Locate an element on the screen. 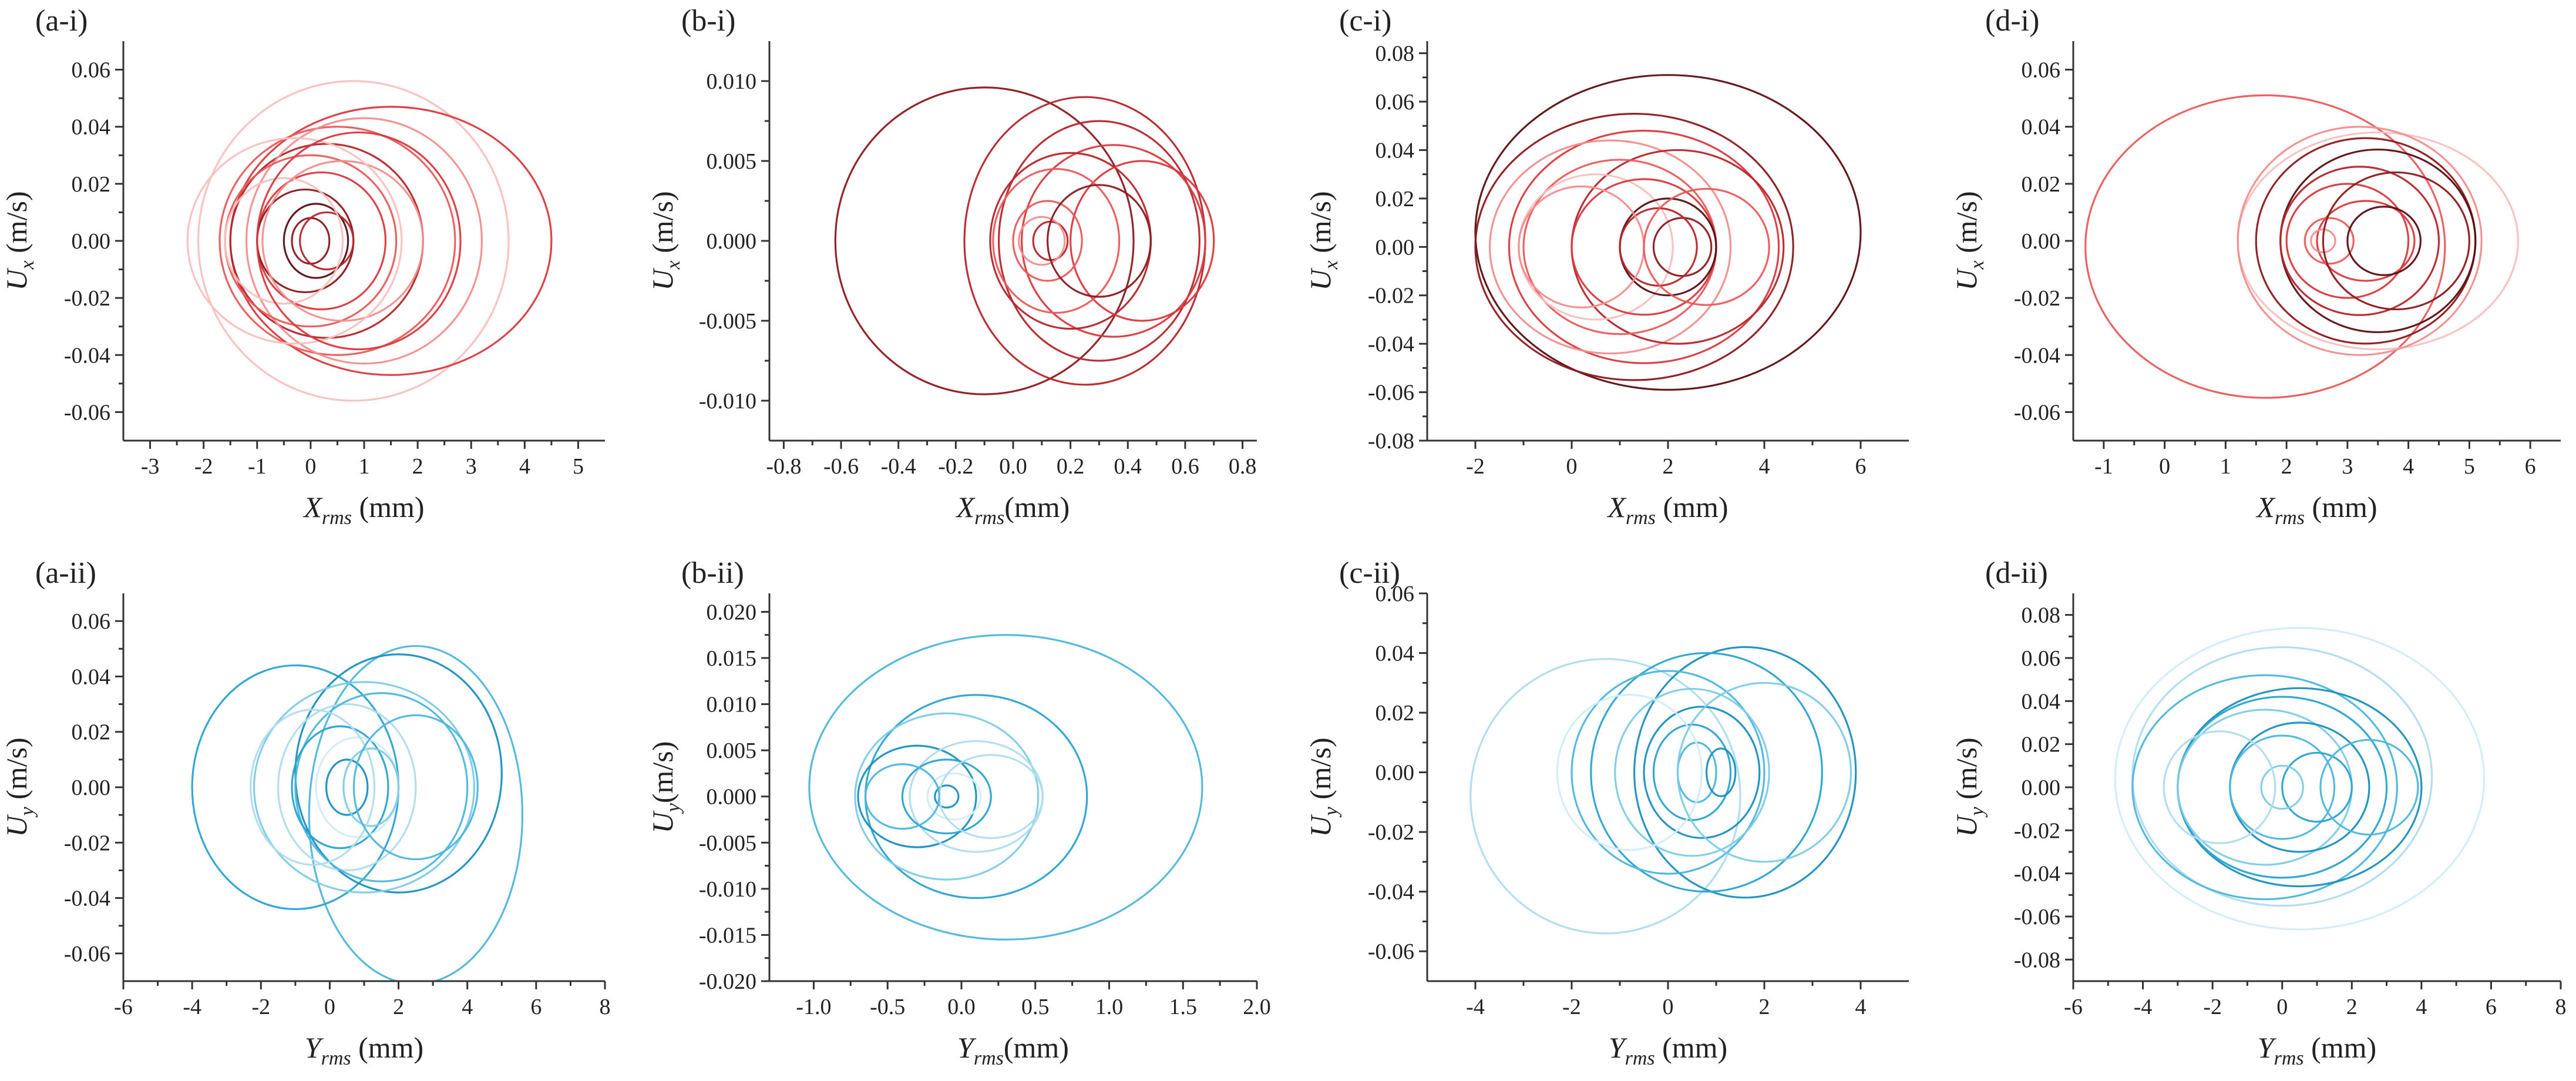 The width and height of the screenshot is (2576, 1081). y-tick-label: 0.020 is located at coordinates (732, 613).